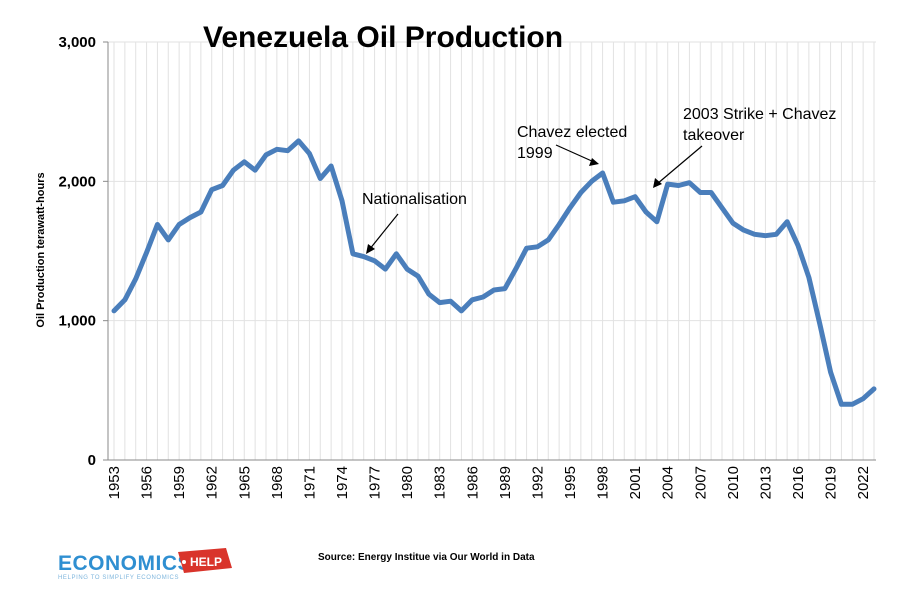 This screenshot has width=900, height=605. What do you see at coordinates (407, 482) in the screenshot?
I see `x-tick-label-1980: 1980` at bounding box center [407, 482].